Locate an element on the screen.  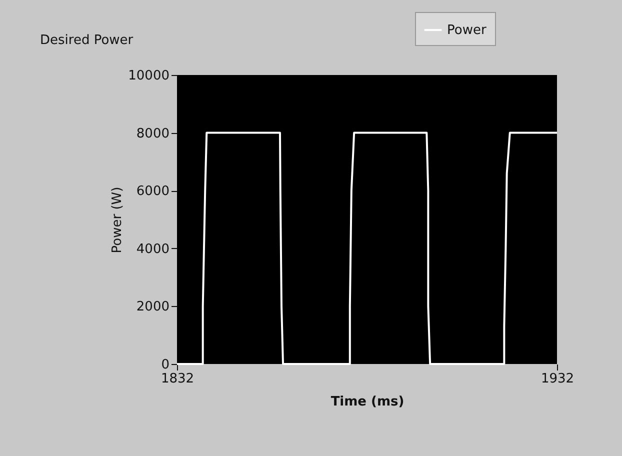
y-tick-label: 0 is located at coordinates (165, 365).